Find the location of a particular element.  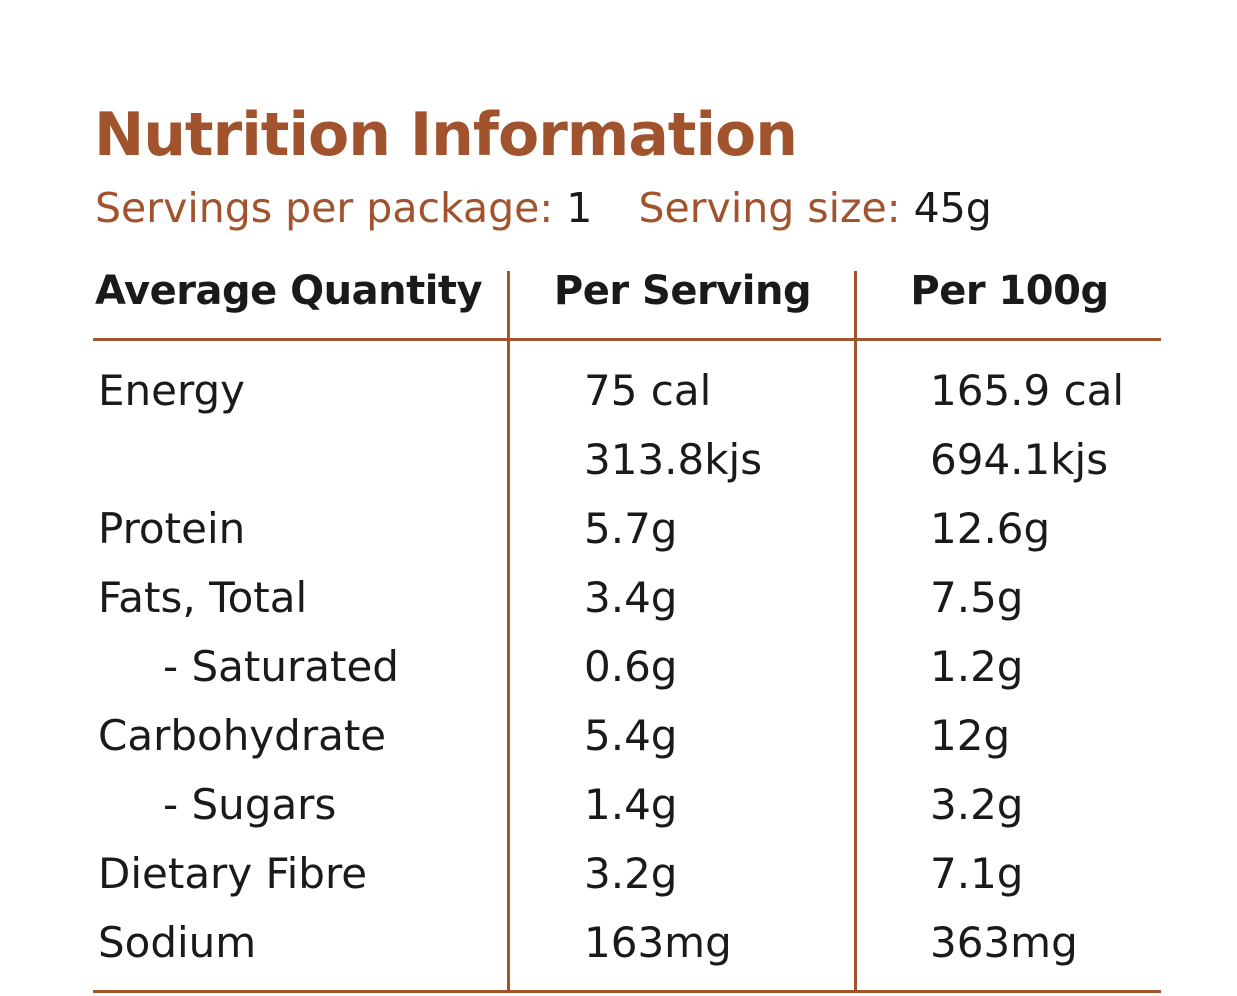

header-per-serving: Per Serving is located at coordinates (682, 291).